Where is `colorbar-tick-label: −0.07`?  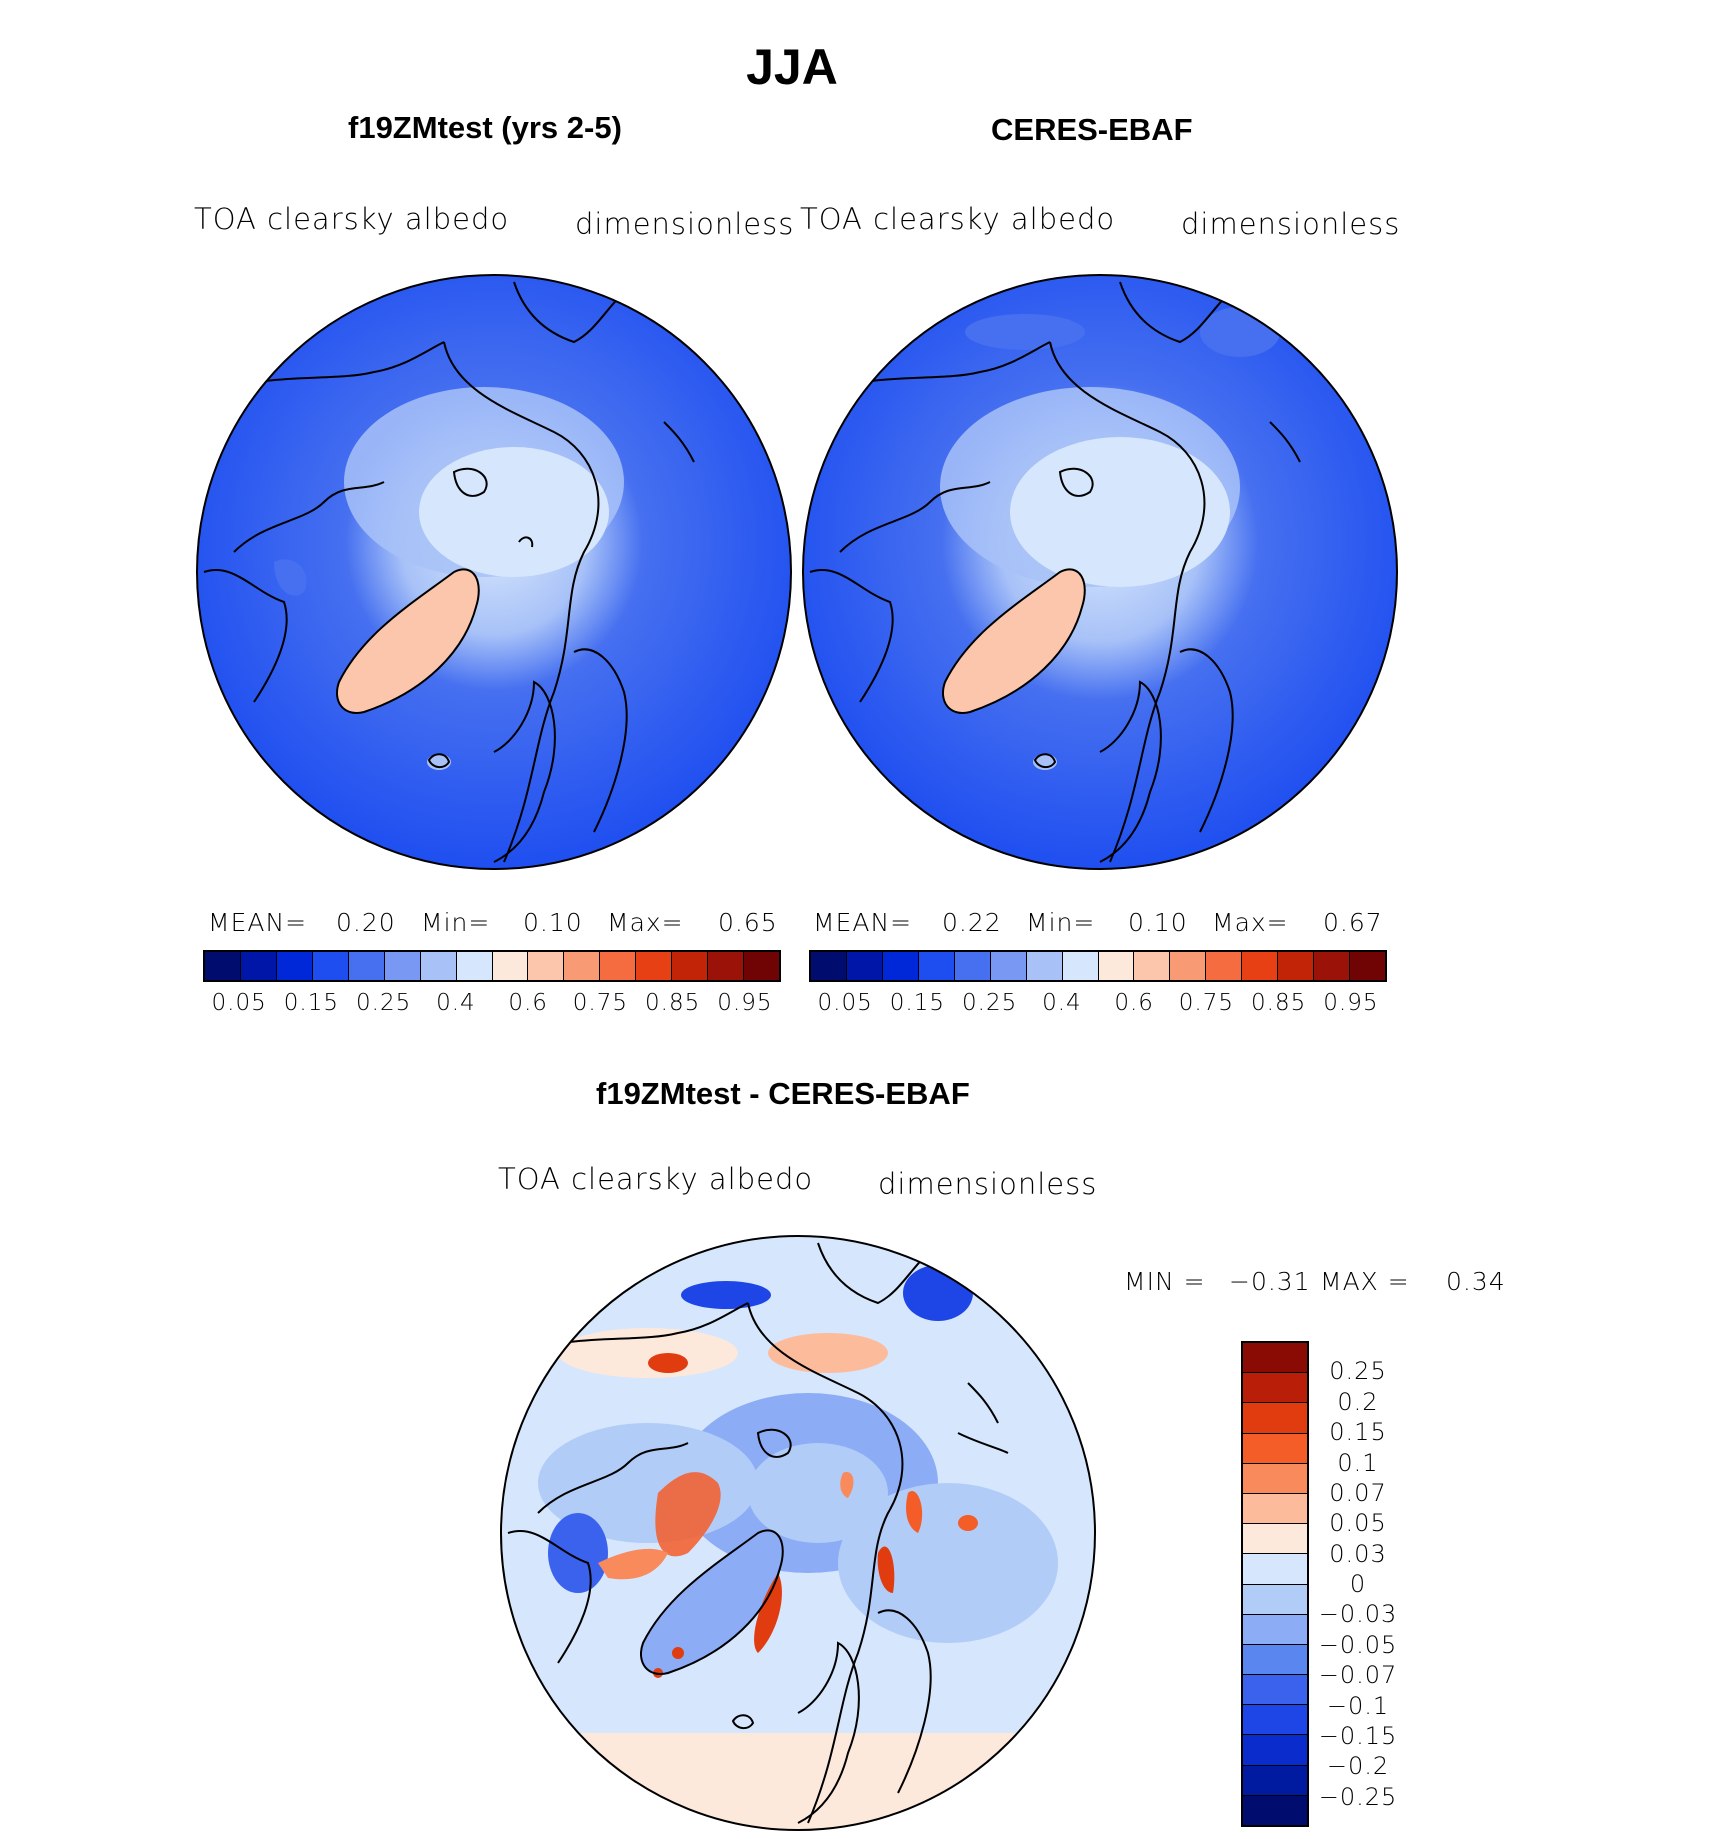 colorbar-tick-label: −0.07 is located at coordinates (1358, 1675).